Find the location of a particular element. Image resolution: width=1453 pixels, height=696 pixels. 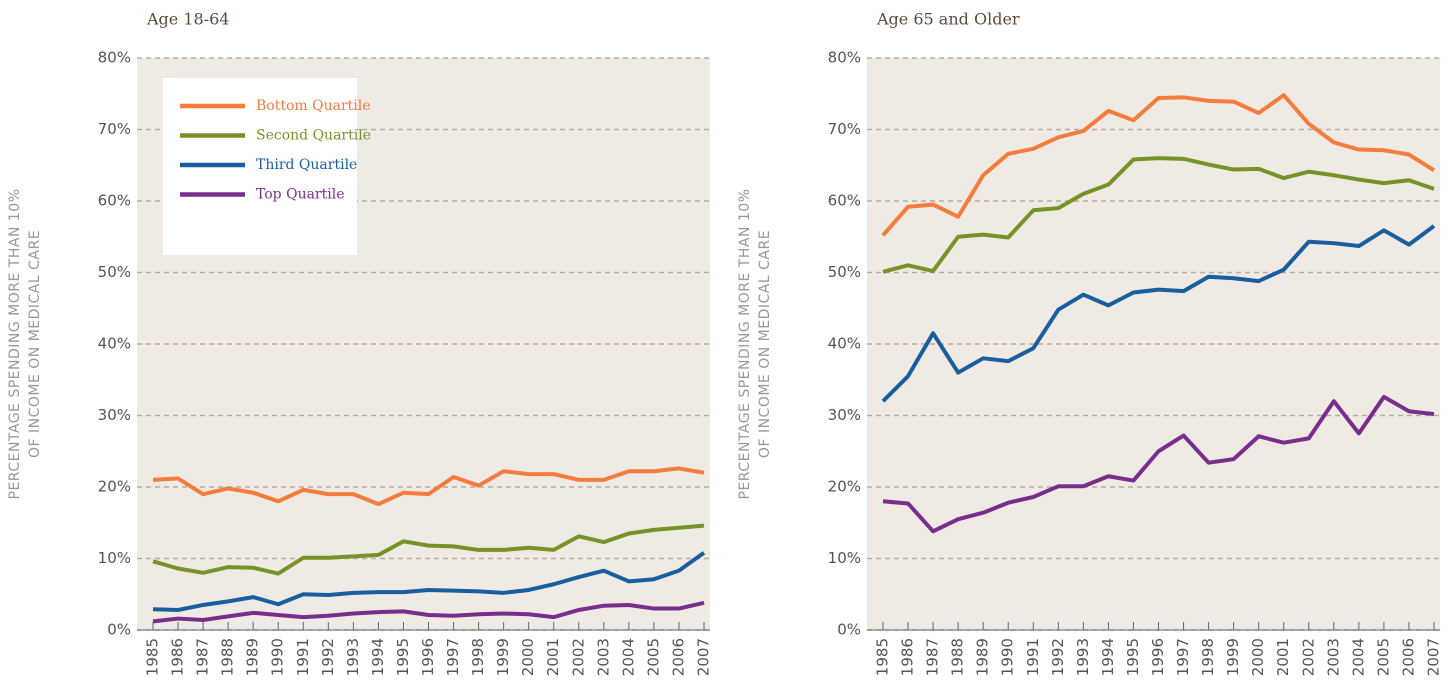

legend-label: Third Quartile is located at coordinates (306, 165).